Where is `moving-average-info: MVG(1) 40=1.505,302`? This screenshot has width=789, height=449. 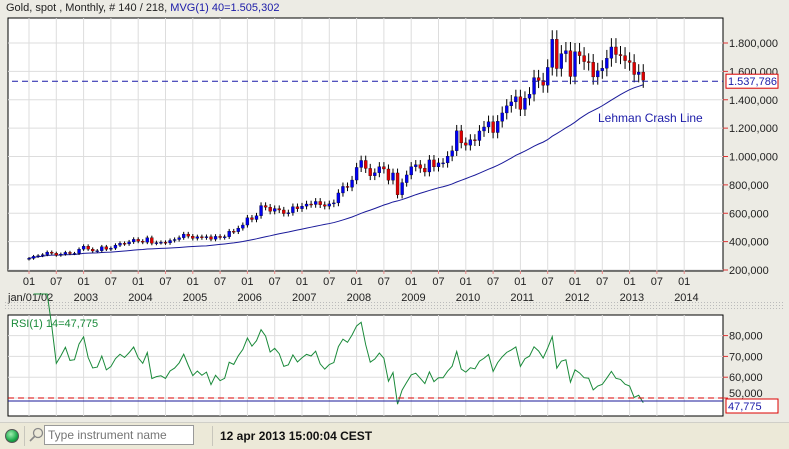 moving-average-info: MVG(1) 40=1.505,302 is located at coordinates (223, 8).